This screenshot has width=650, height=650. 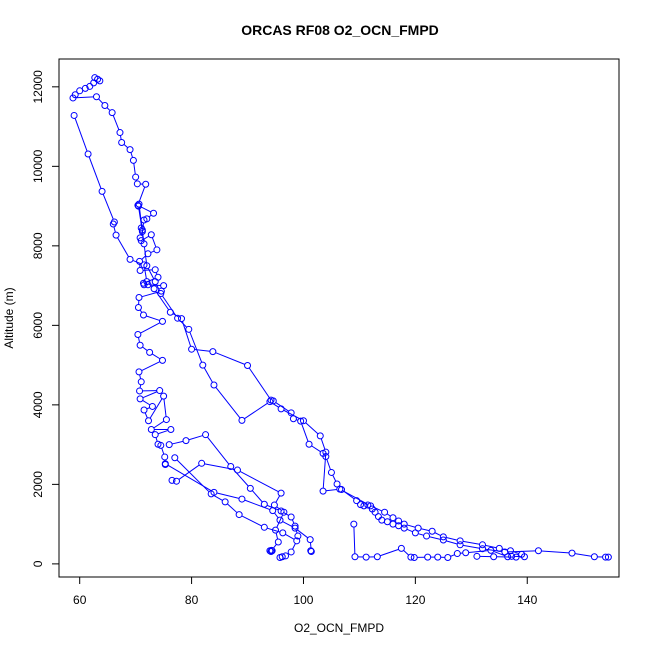 I want to click on x-axis: 60 80 100 120 140, so click(x=305, y=591).